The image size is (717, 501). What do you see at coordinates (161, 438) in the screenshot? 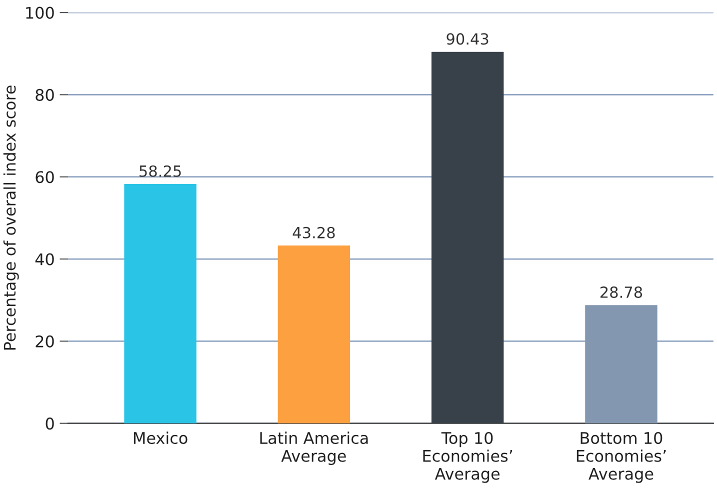
I see `x-tick-label: Mexico` at bounding box center [161, 438].